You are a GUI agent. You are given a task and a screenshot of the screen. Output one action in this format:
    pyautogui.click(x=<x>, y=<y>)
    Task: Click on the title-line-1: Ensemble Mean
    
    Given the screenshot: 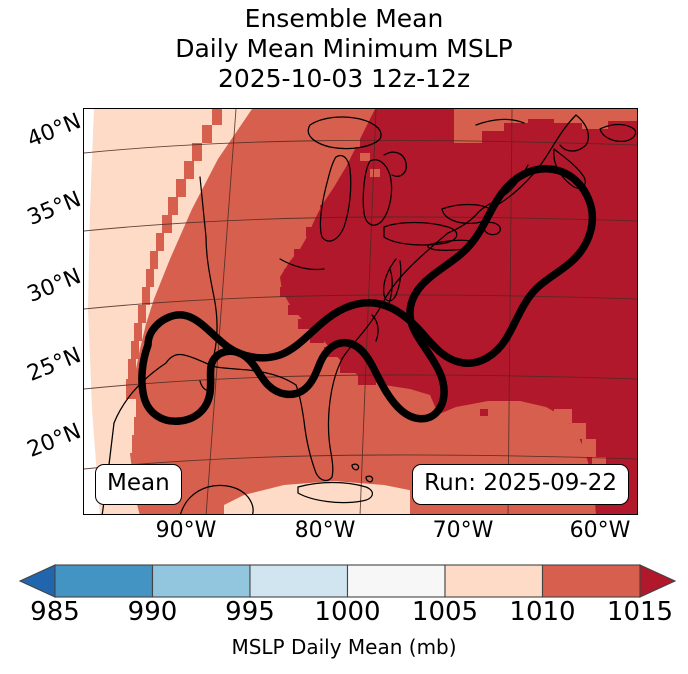 What is the action you would take?
    pyautogui.click(x=344, y=18)
    